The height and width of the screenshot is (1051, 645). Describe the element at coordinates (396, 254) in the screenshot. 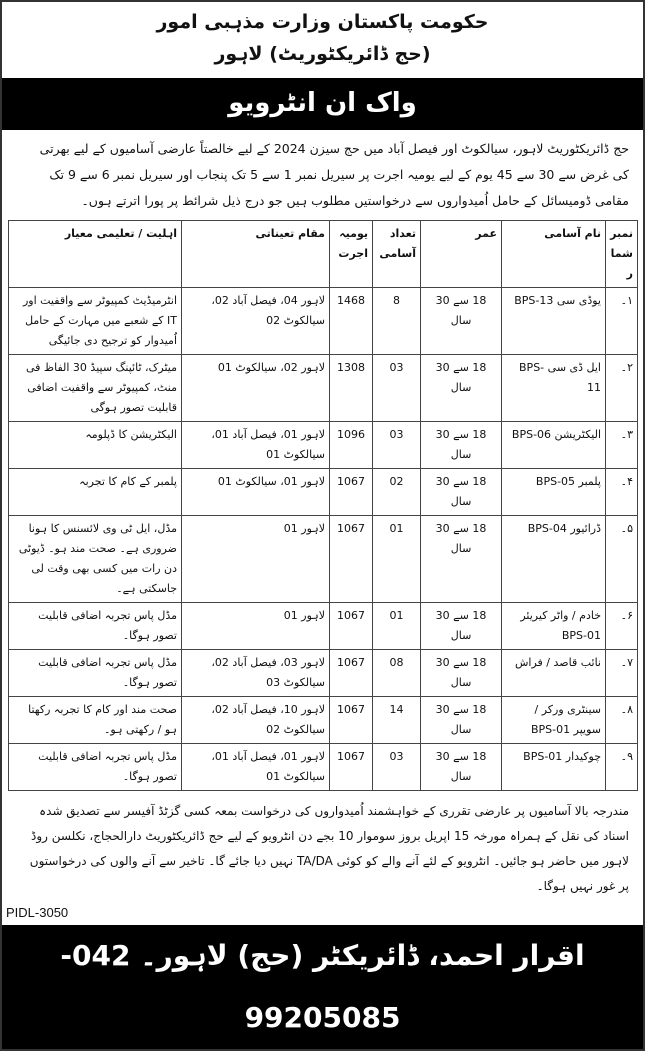

I see `col-count: تعداد آسامی` at that location.